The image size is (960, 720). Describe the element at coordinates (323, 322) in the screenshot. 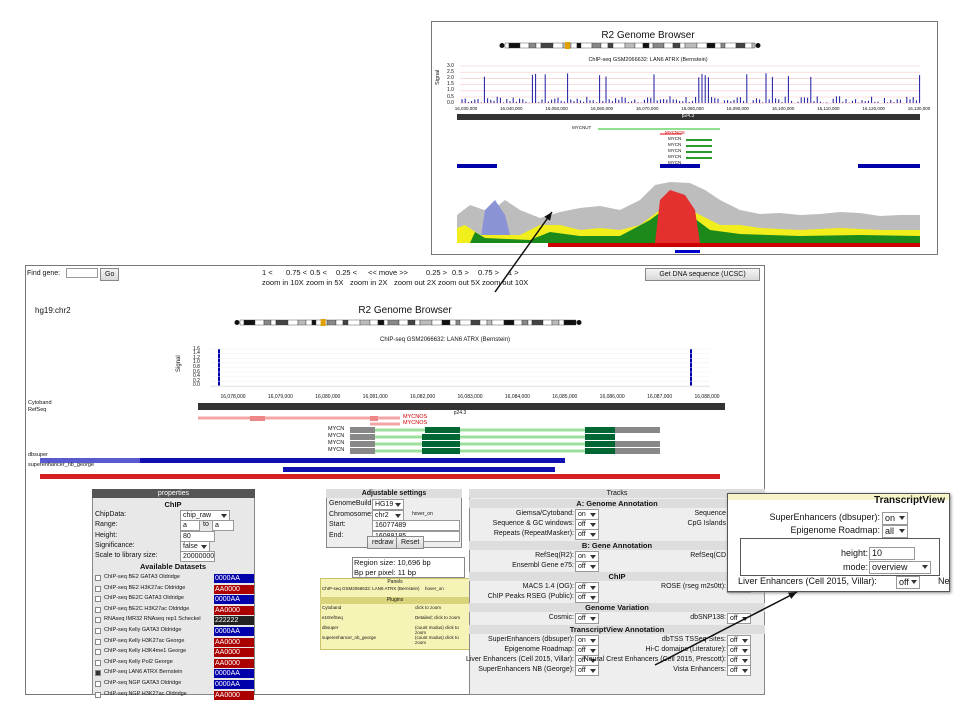

I see `ideogram-marker` at that location.